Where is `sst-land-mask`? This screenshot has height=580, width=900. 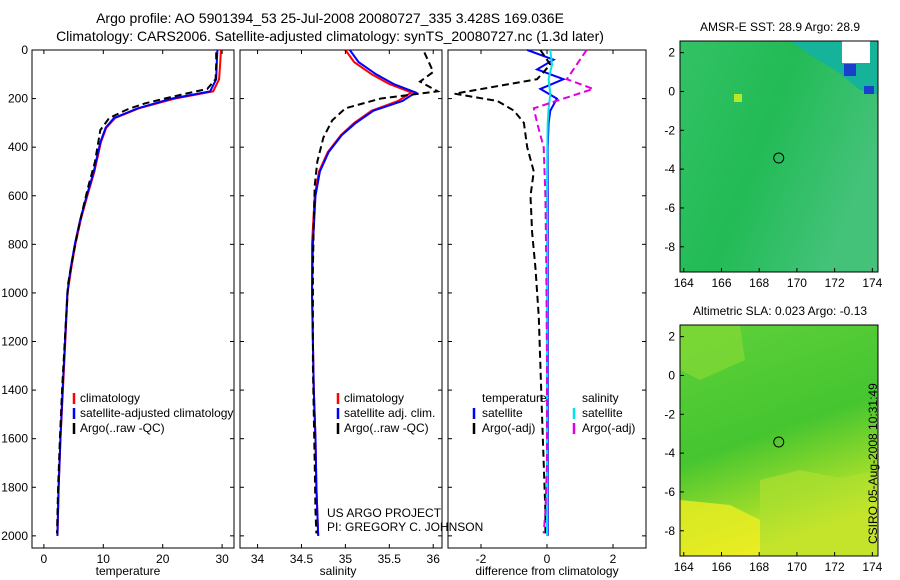 sst-land-mask is located at coordinates (856, 52).